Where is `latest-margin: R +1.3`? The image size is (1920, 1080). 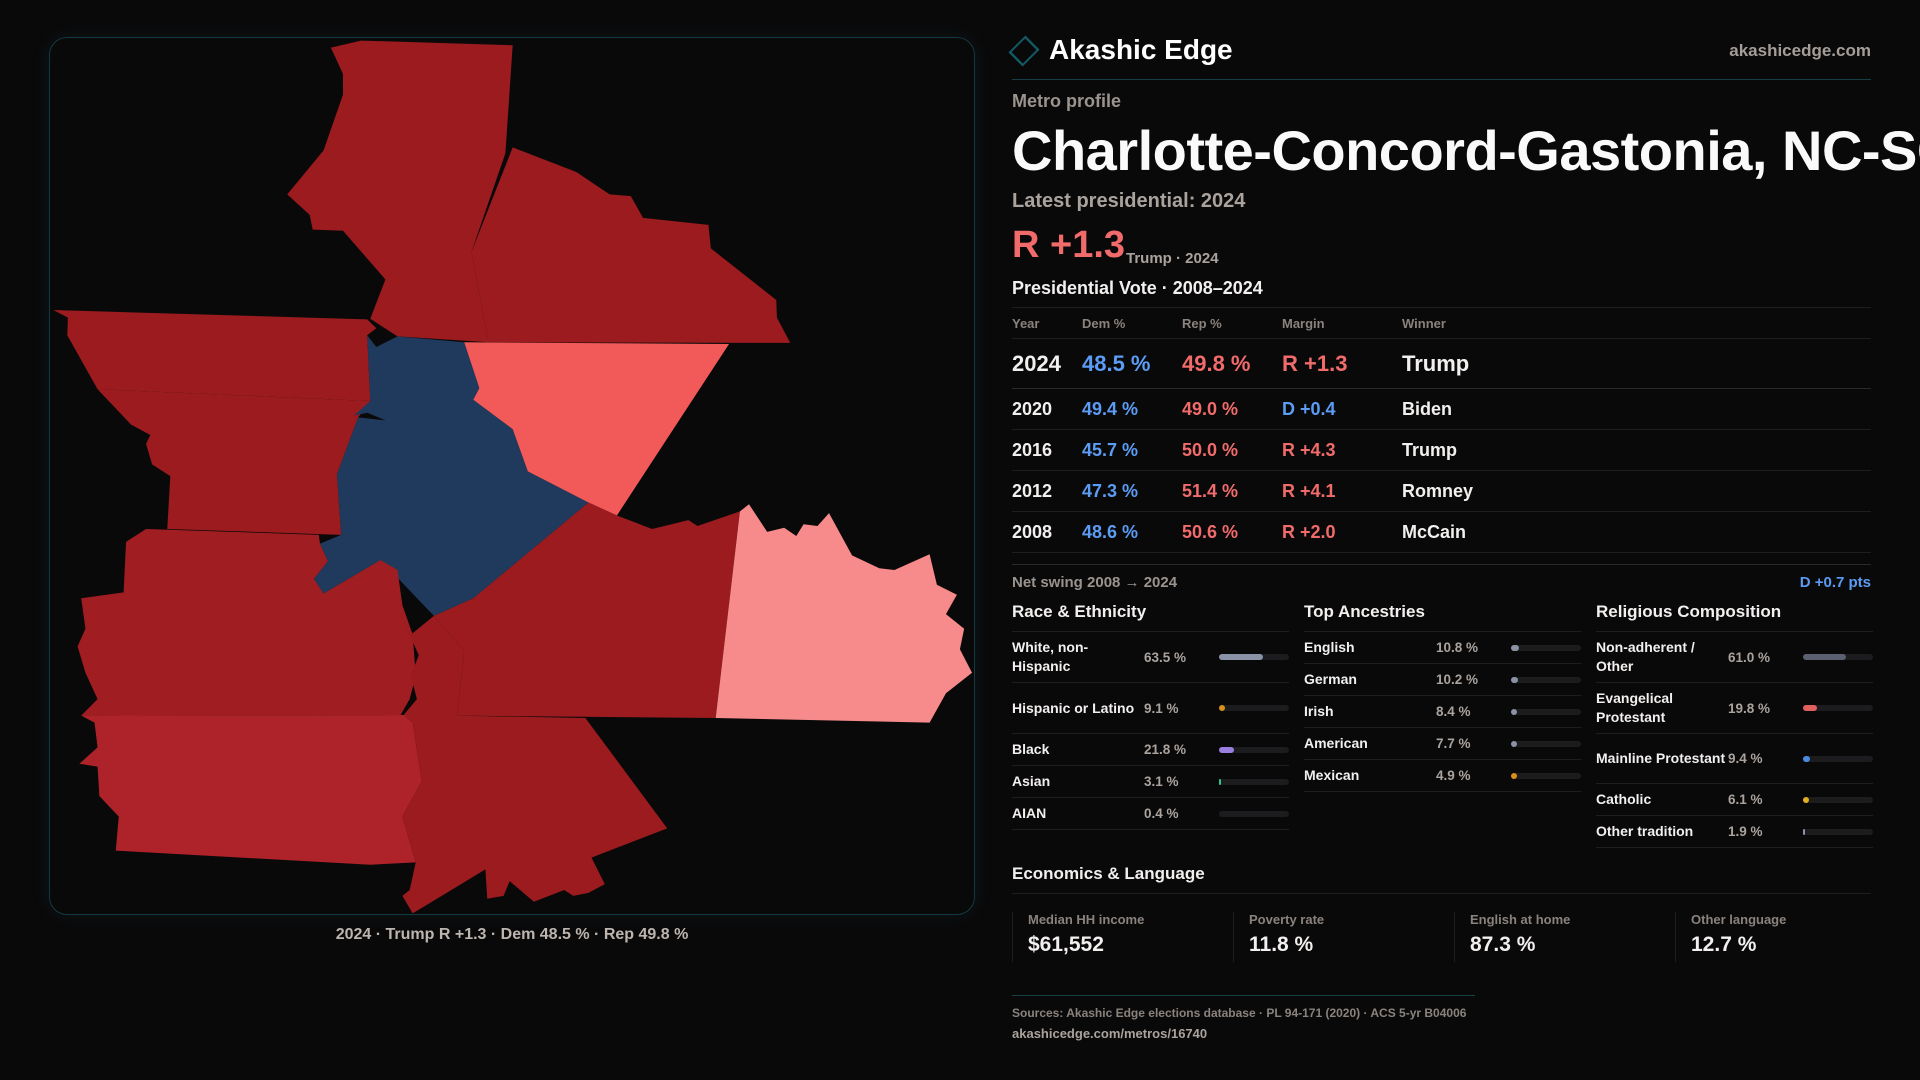 latest-margin: R +1.3 is located at coordinates (1069, 245).